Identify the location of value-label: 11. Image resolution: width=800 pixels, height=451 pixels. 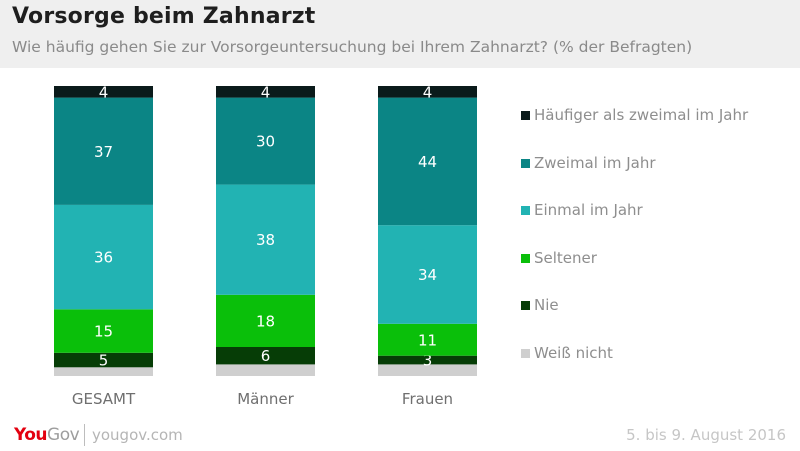
(427, 340).